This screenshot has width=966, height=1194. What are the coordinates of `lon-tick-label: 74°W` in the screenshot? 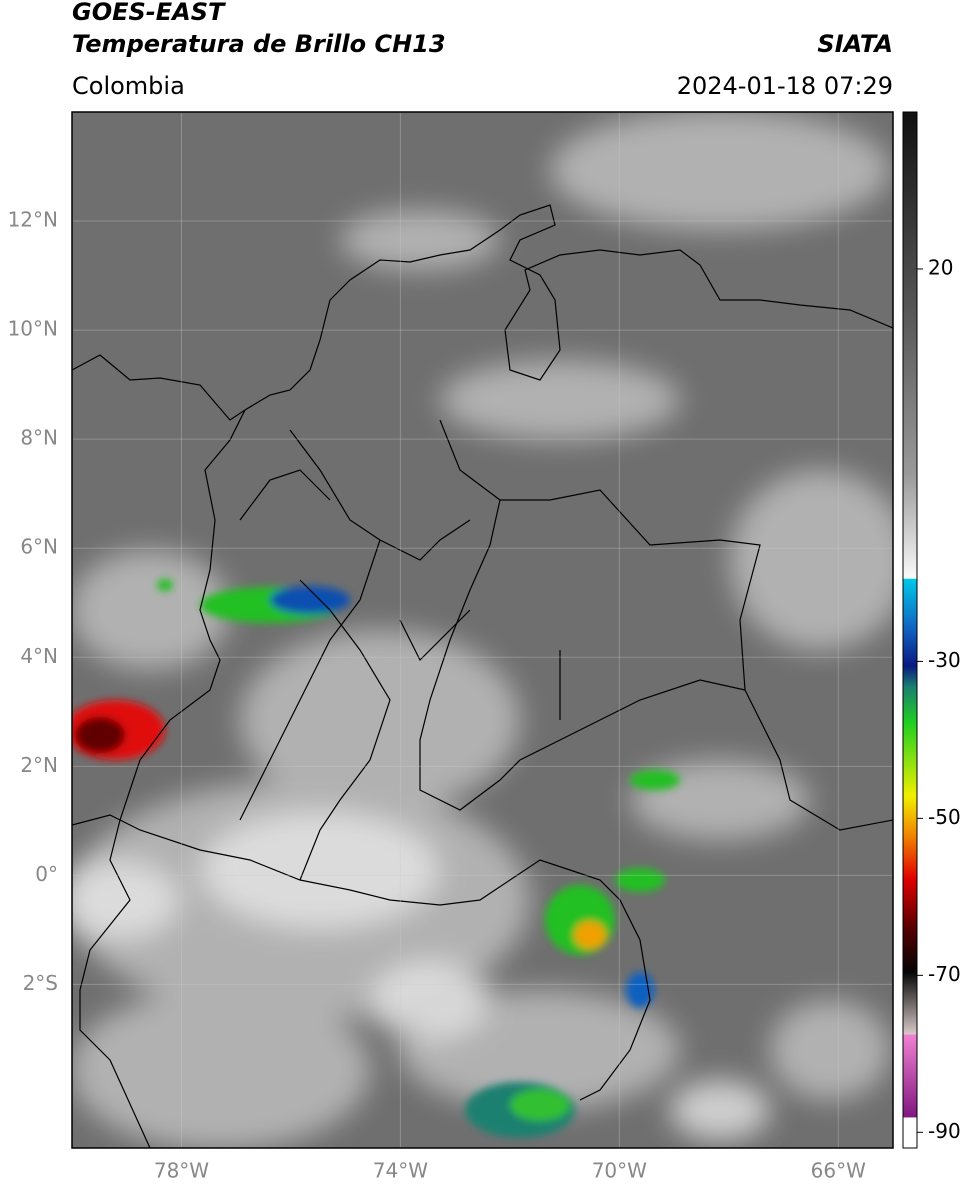 It's located at (400, 1171).